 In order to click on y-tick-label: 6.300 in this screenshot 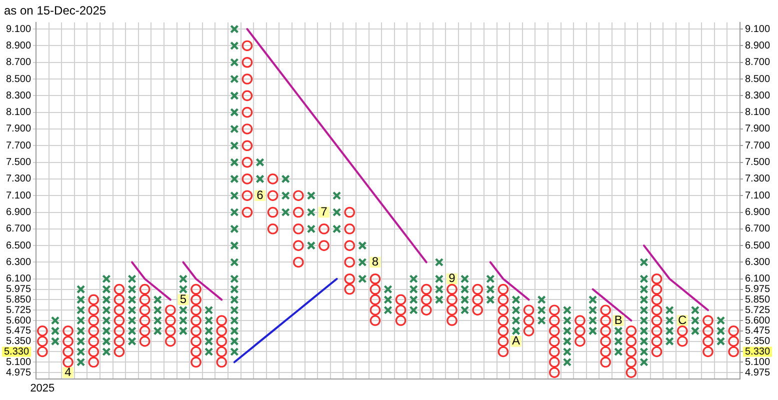, I will do `click(19, 262)`.